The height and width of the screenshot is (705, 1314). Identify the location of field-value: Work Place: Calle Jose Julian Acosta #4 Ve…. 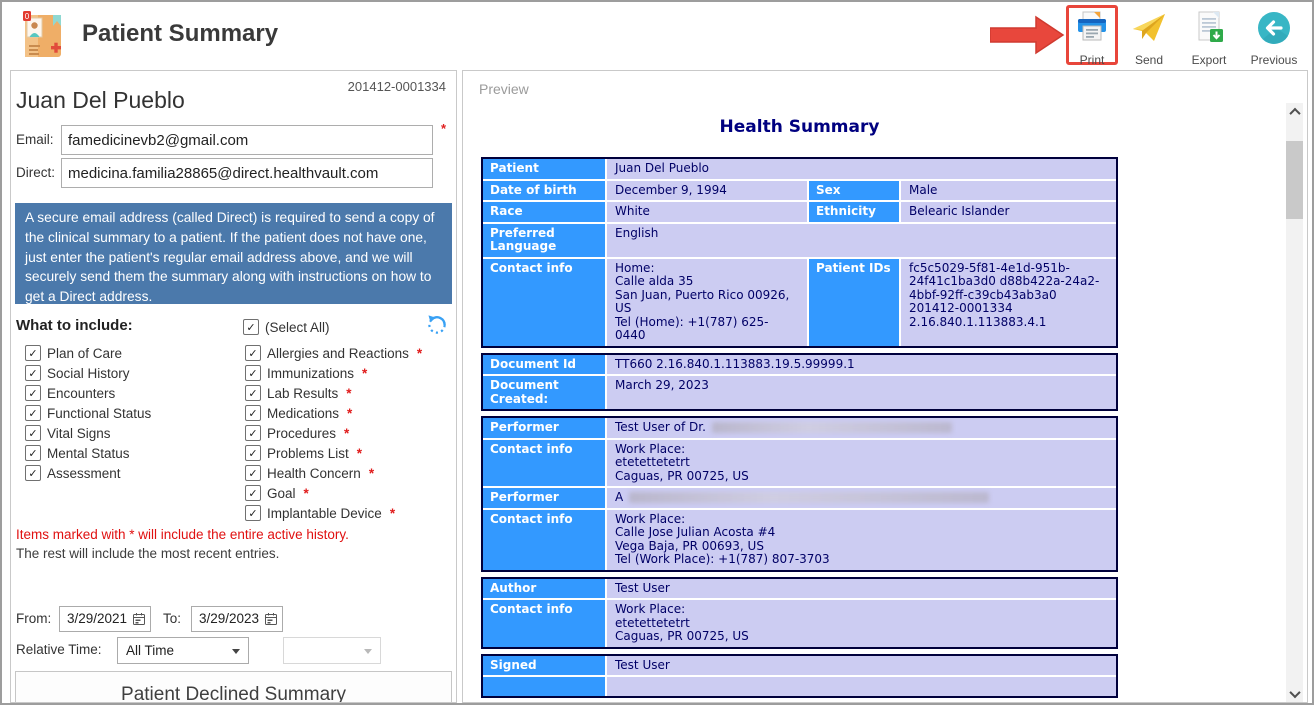
(861, 539).